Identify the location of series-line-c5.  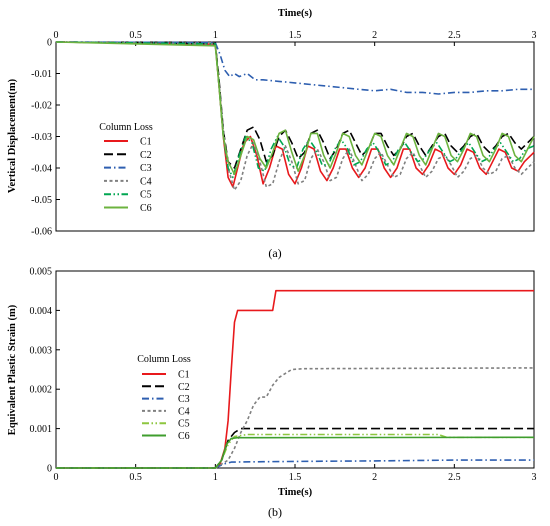
(295, 451).